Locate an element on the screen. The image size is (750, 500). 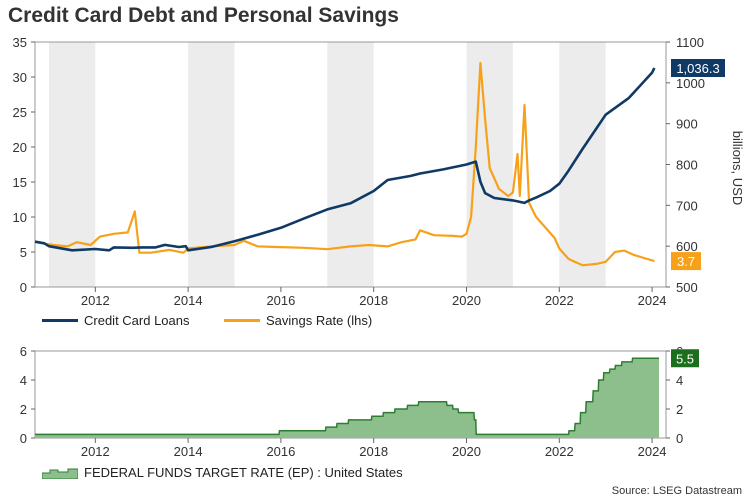
left-tick-label: 25 is located at coordinates (20, 112).